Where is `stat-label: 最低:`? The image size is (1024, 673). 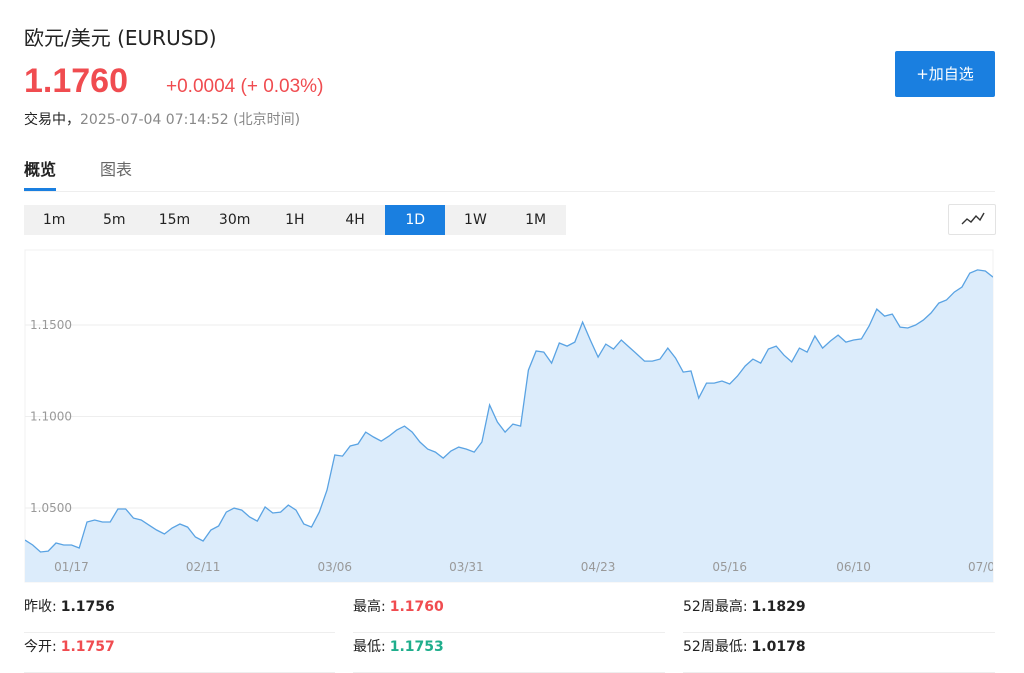
stat-label: 最低: is located at coordinates (369, 647).